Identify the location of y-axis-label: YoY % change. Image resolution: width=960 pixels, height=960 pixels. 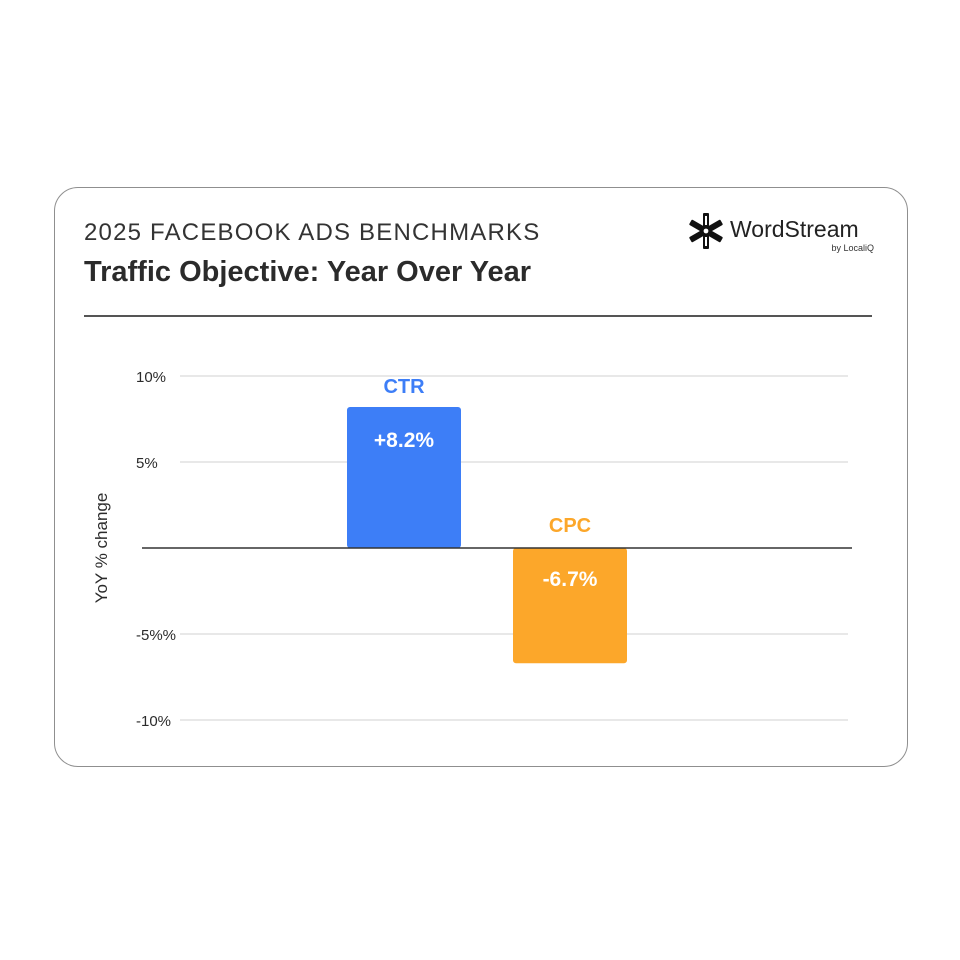
(101, 548).